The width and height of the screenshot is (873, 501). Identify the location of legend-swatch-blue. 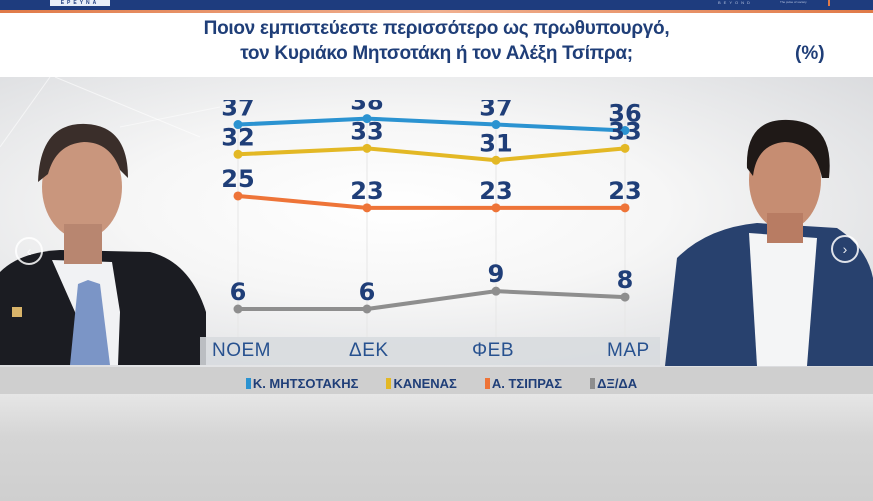
(248, 383).